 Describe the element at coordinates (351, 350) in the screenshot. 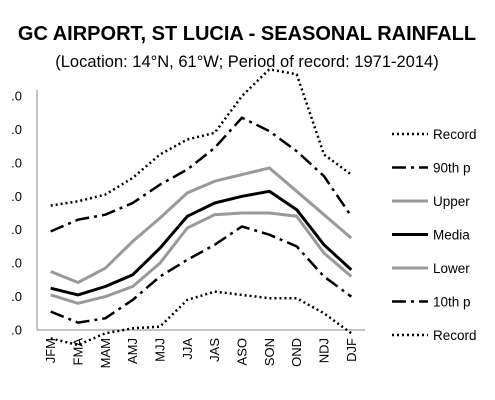

I see `x-tick-label: DJF` at that location.